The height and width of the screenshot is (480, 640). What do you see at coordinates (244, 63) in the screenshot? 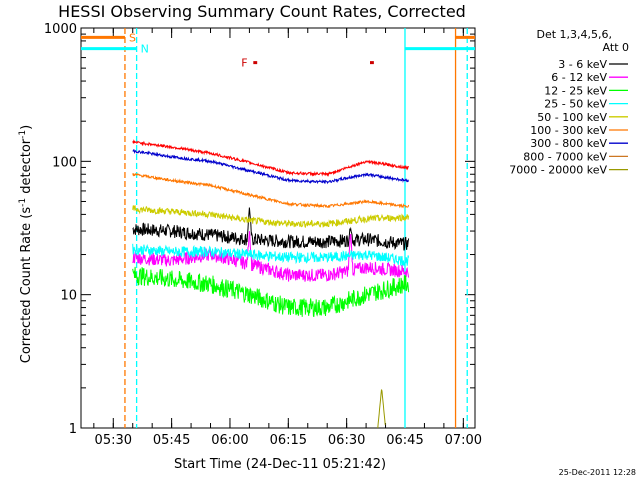
I see `flare-label: F` at bounding box center [244, 63].